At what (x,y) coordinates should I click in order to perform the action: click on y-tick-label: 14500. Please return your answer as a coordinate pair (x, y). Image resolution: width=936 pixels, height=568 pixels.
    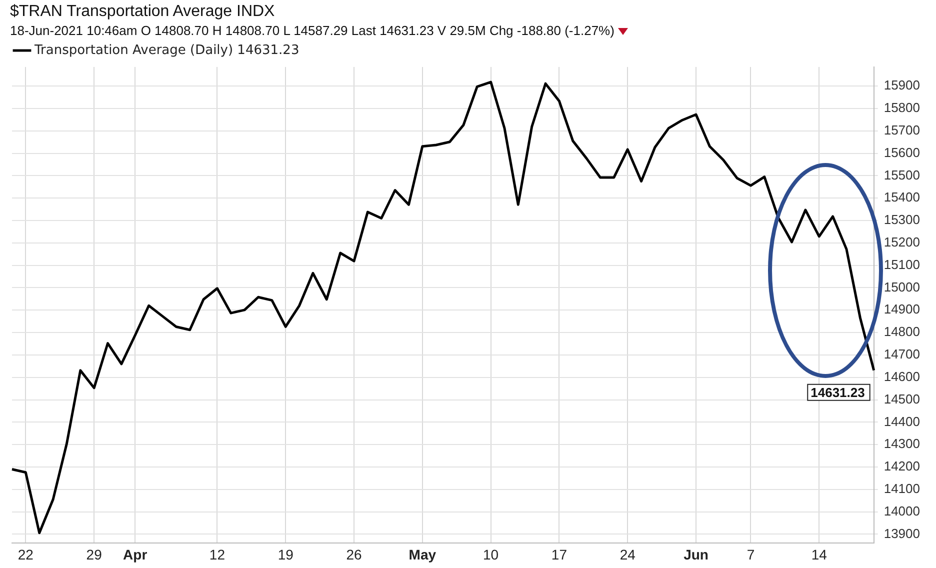
    Looking at the image, I should click on (902, 398).